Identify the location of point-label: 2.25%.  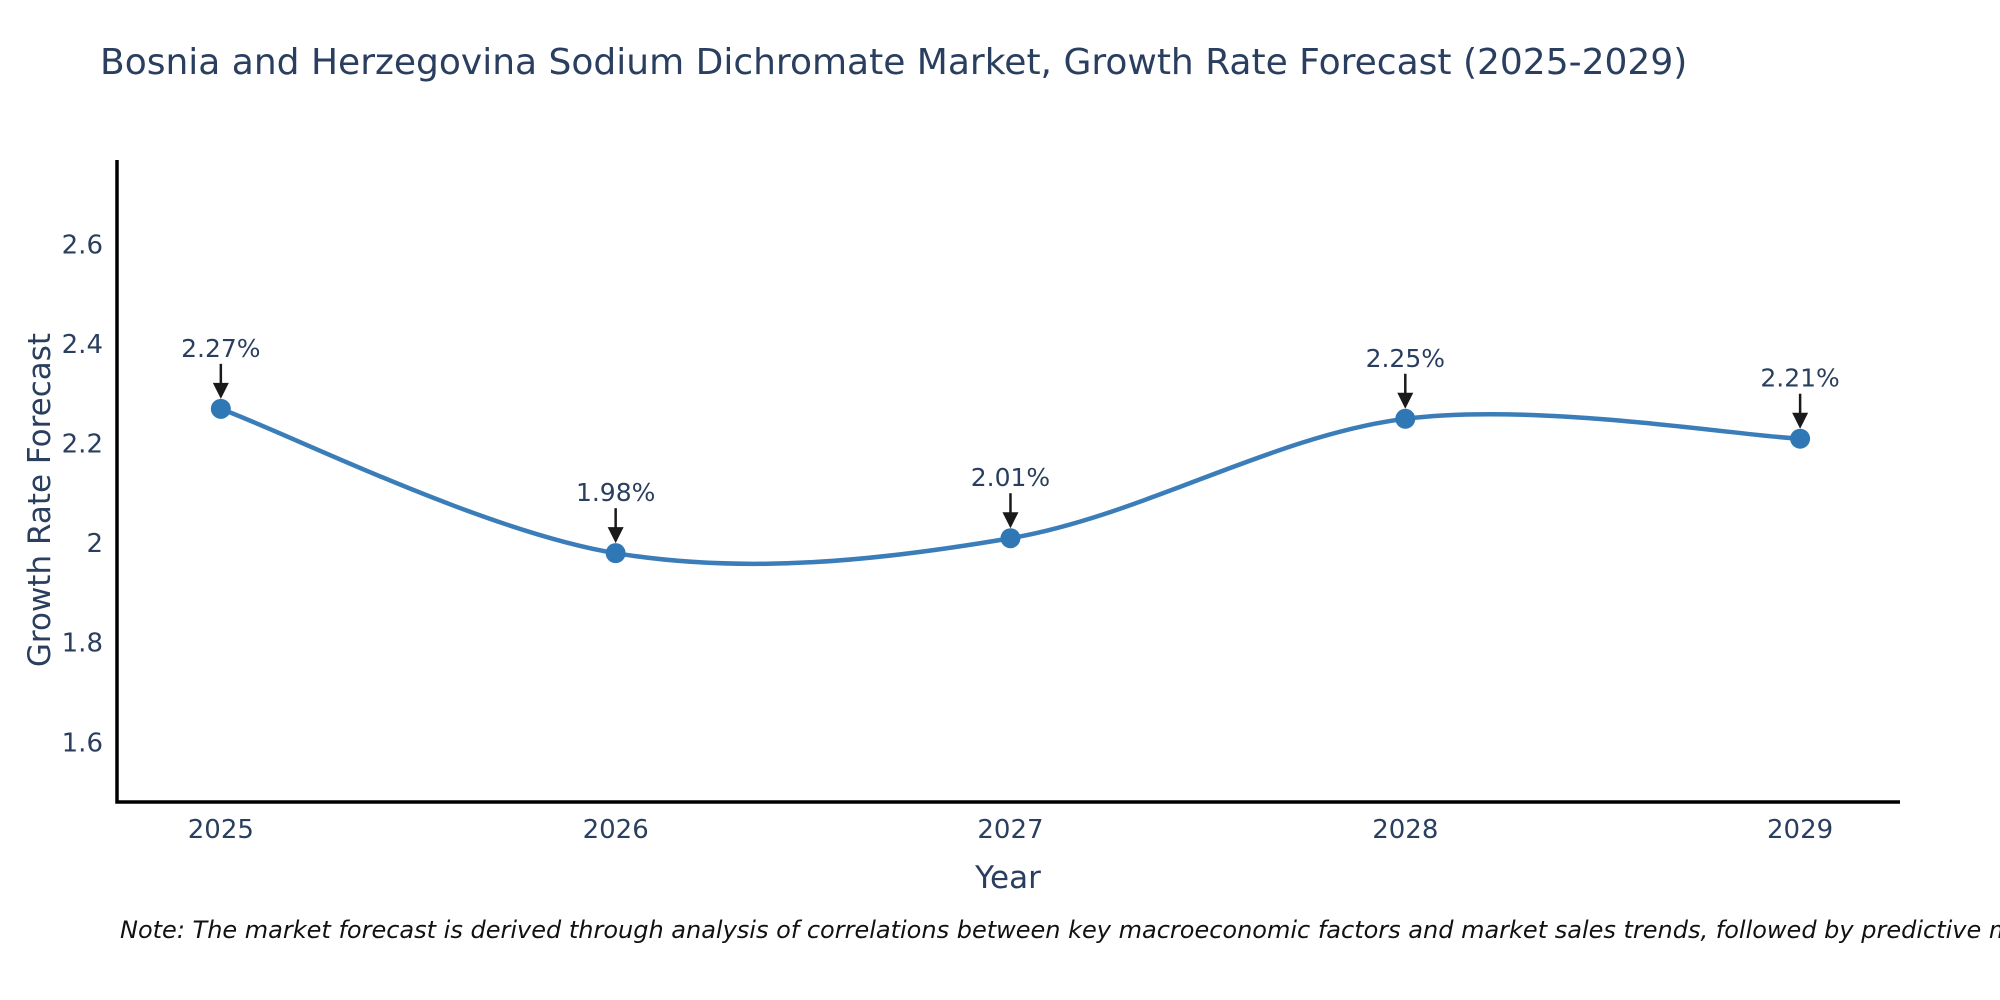
(1405, 358).